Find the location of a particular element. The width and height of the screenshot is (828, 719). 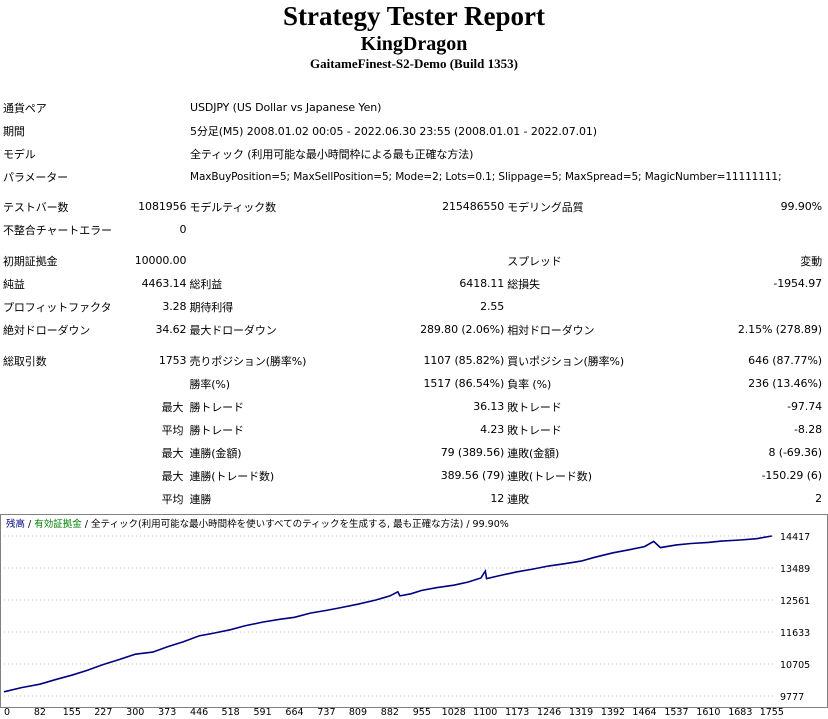

spread-label: スプレッド is located at coordinates (534, 261).